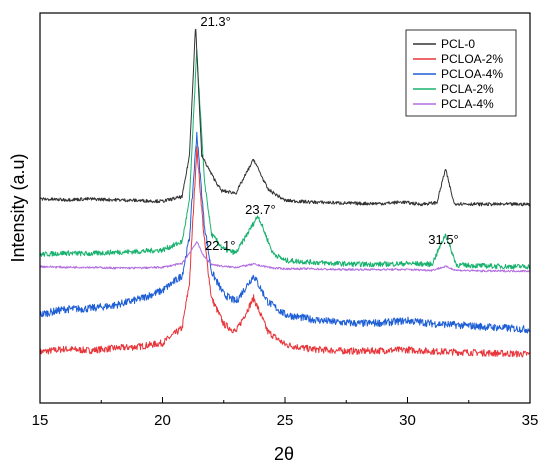 The height and width of the screenshot is (474, 550). I want to click on peak-annotation: 21.3°, so click(215, 21).